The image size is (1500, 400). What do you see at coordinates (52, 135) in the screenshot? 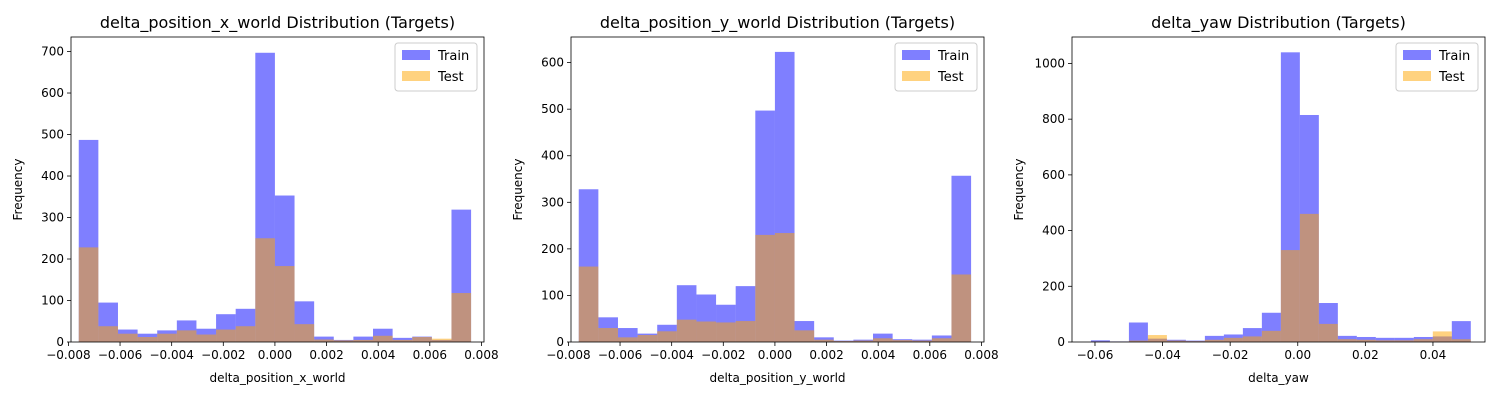
I see `y-tick-label: 500` at bounding box center [52, 135].